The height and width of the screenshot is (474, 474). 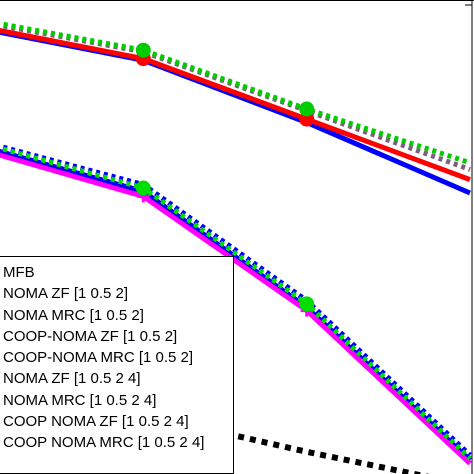 What do you see at coordinates (80, 400) in the screenshot?
I see `legend-entry: NOMA MRC [1 0.5 2 4]` at bounding box center [80, 400].